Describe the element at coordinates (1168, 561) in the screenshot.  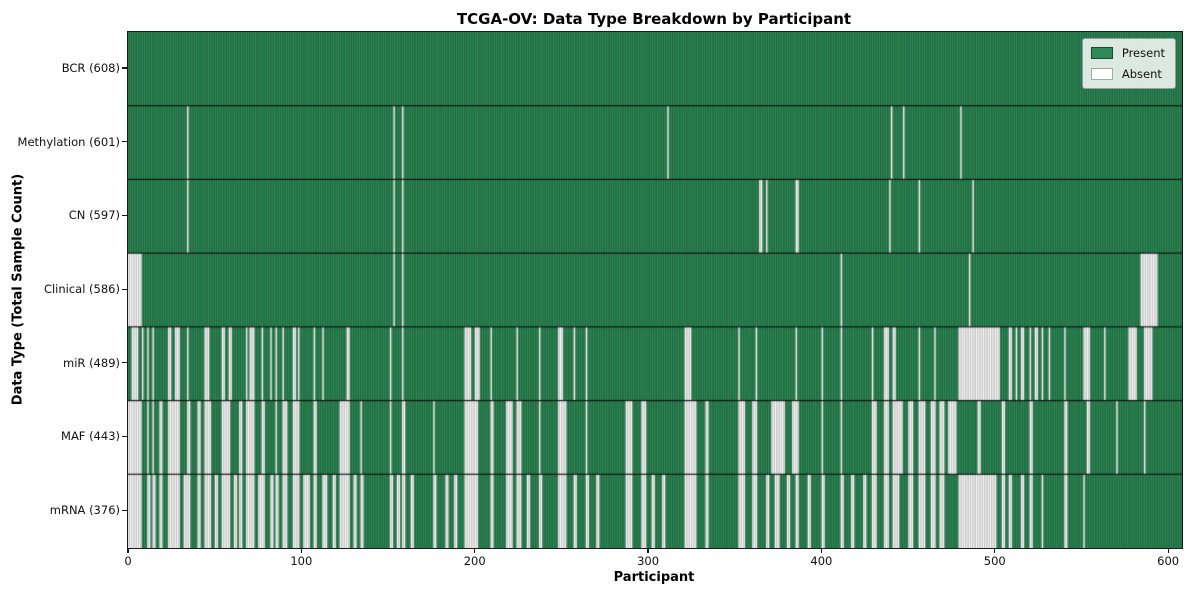
I see `x-tick-label-600: 600` at that location.